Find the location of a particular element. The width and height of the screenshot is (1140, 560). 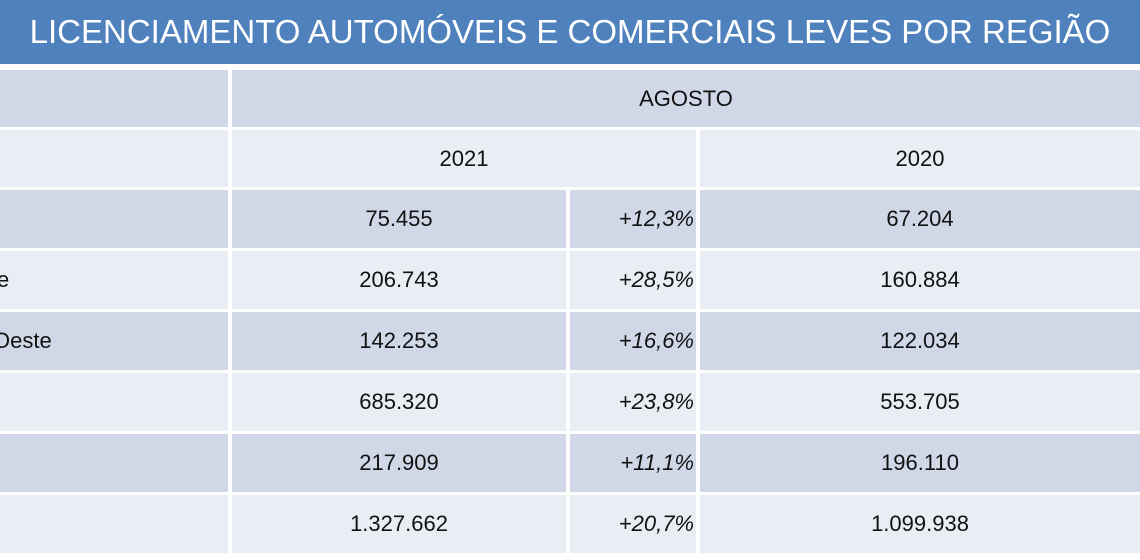

previous-value-text: 67.204 is located at coordinates (920, 218).